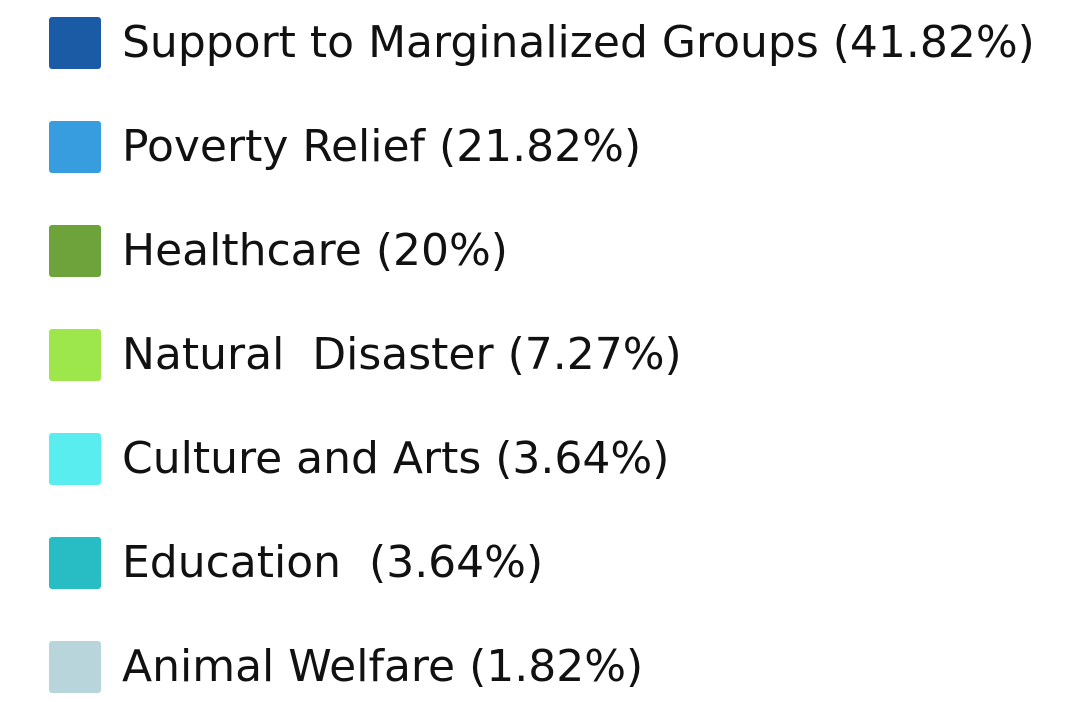  I want to click on legend-item: Healthcare (20%), so click(278, 251).